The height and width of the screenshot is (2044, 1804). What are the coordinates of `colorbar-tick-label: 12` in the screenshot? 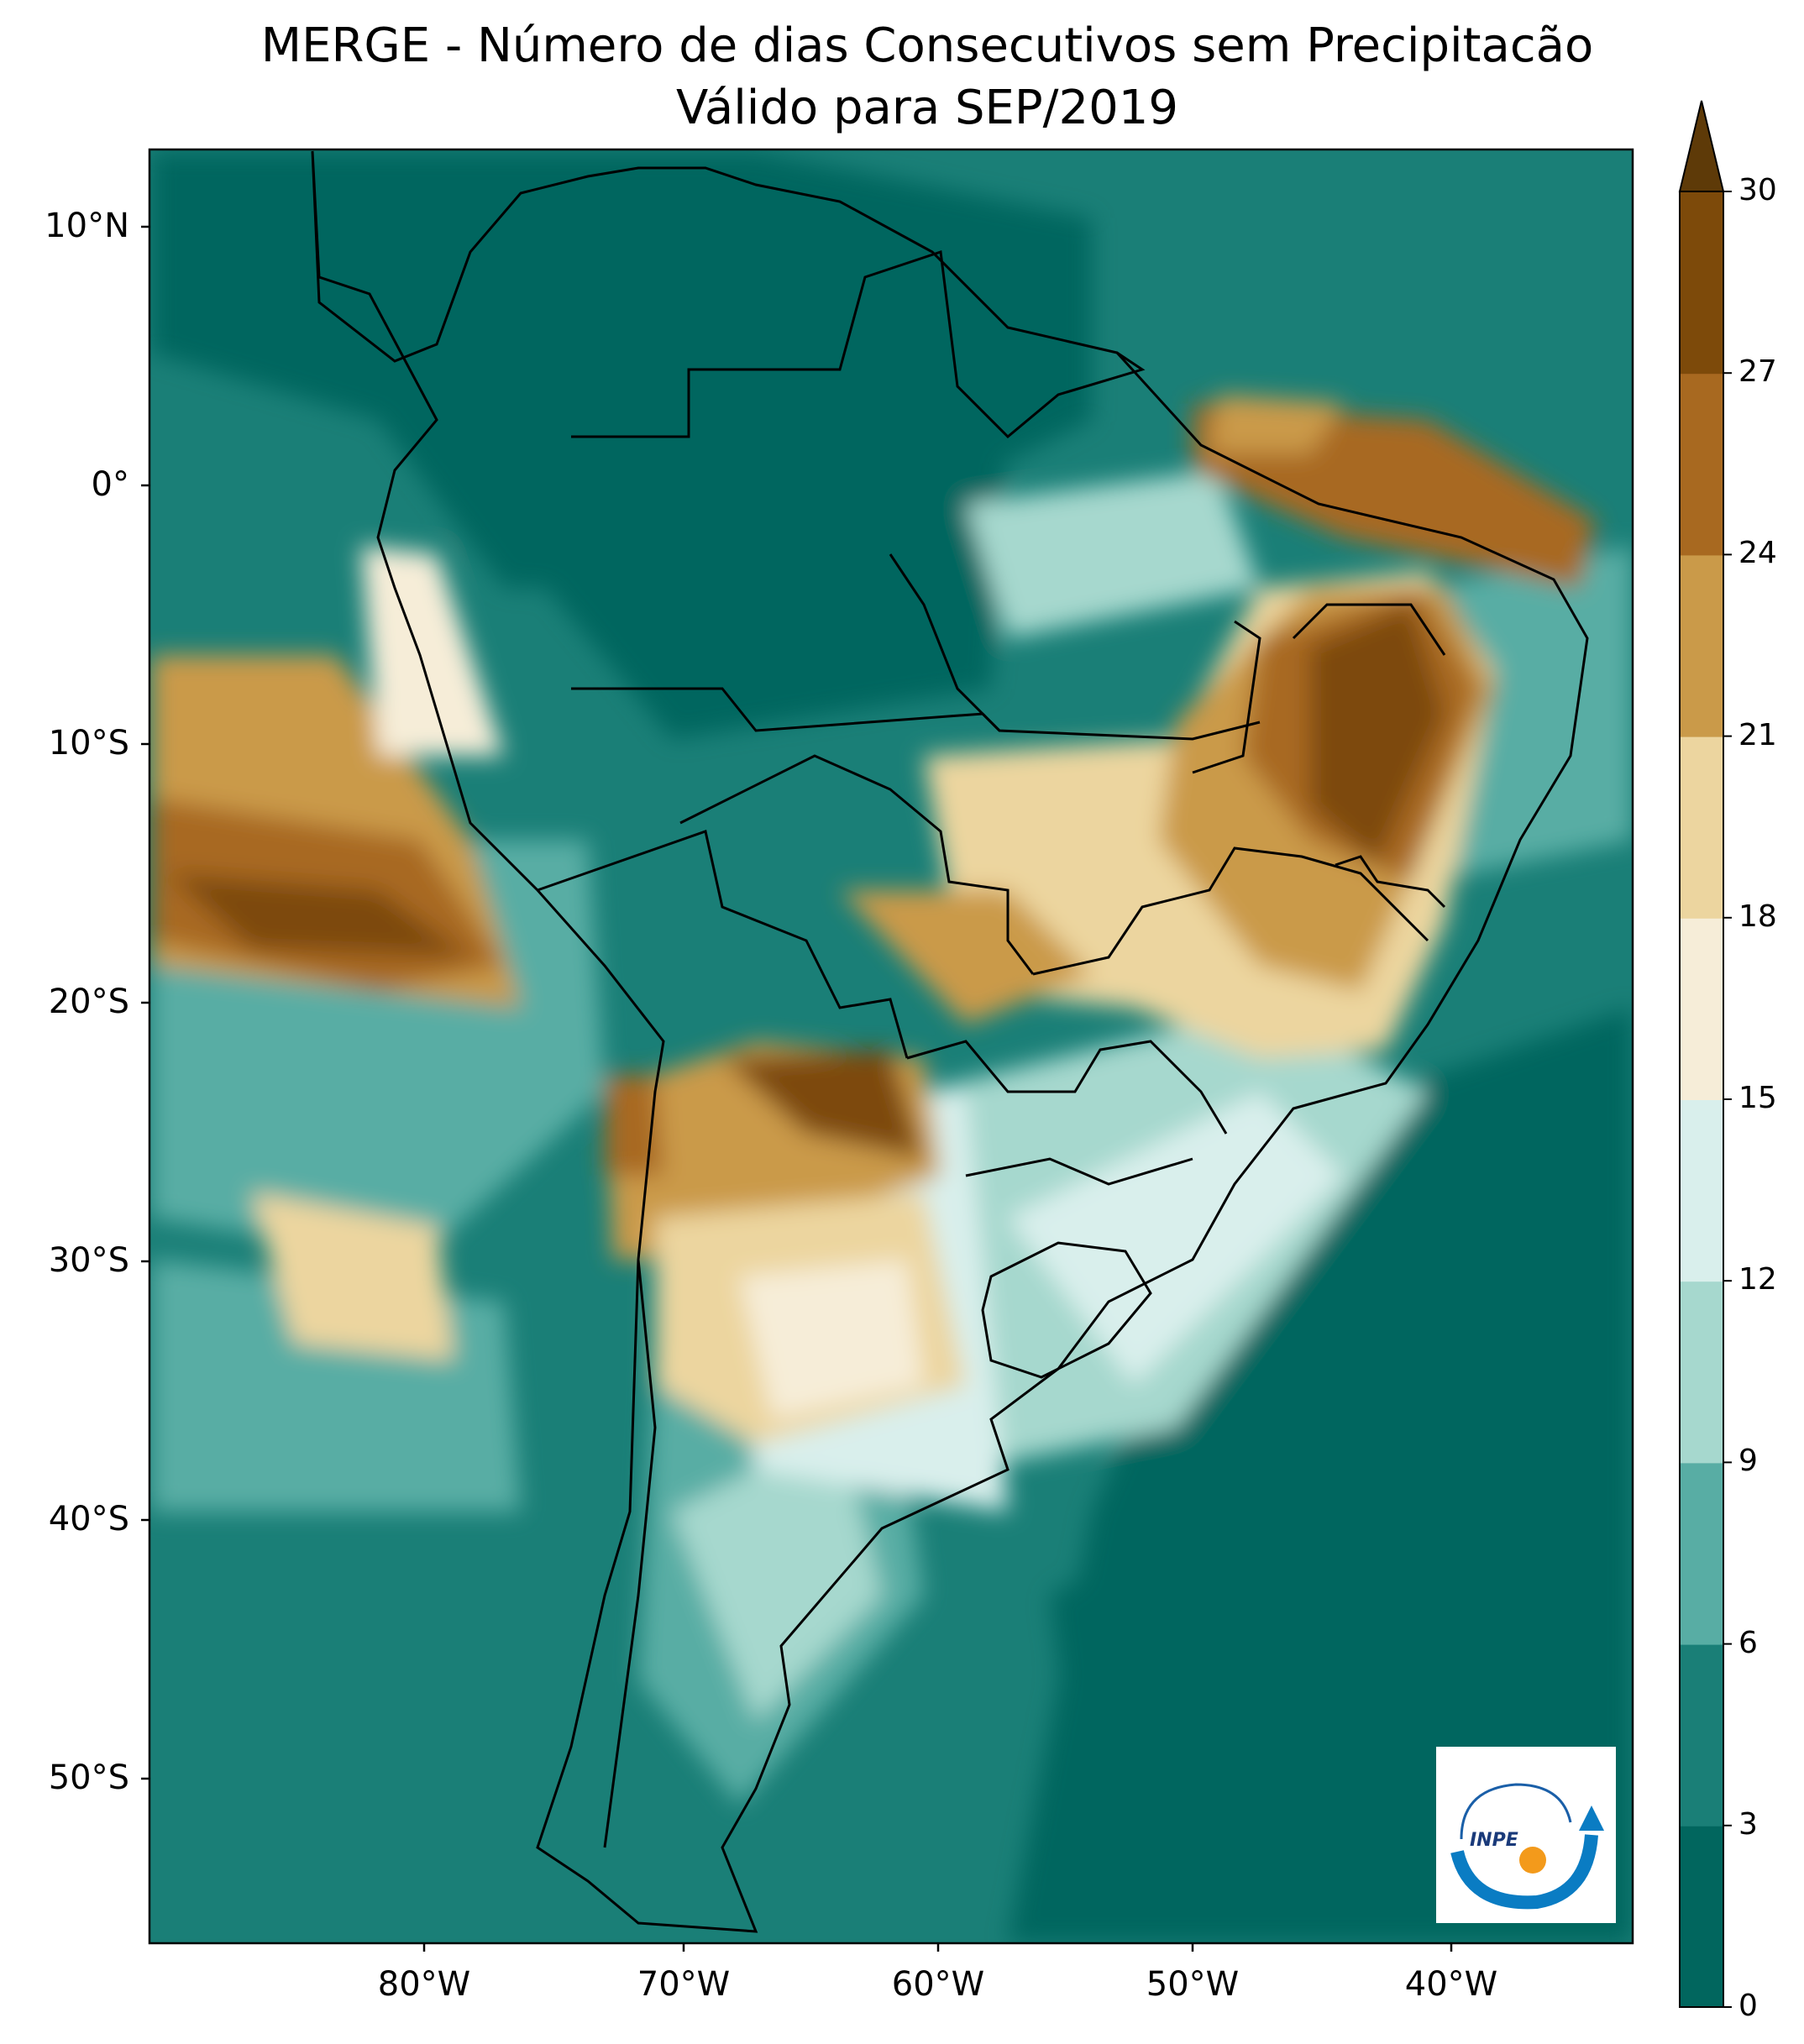 It's located at (1757, 1279).